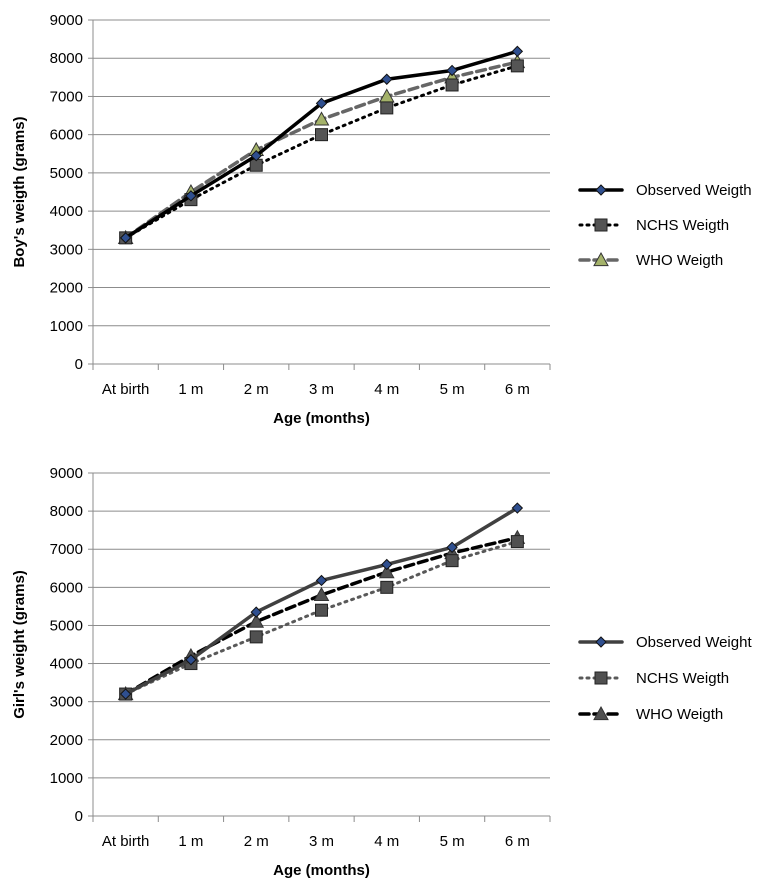 The height and width of the screenshot is (878, 773). I want to click on y-axis-title: Boy's weigth (grams), so click(19, 191).